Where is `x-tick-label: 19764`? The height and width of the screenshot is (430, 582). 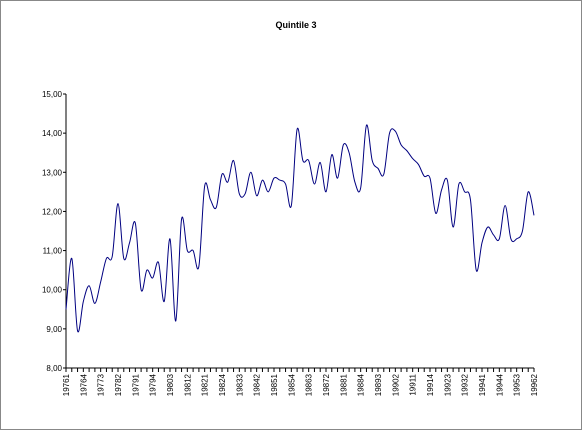 x-tick-label: 19764 is located at coordinates (83, 384).